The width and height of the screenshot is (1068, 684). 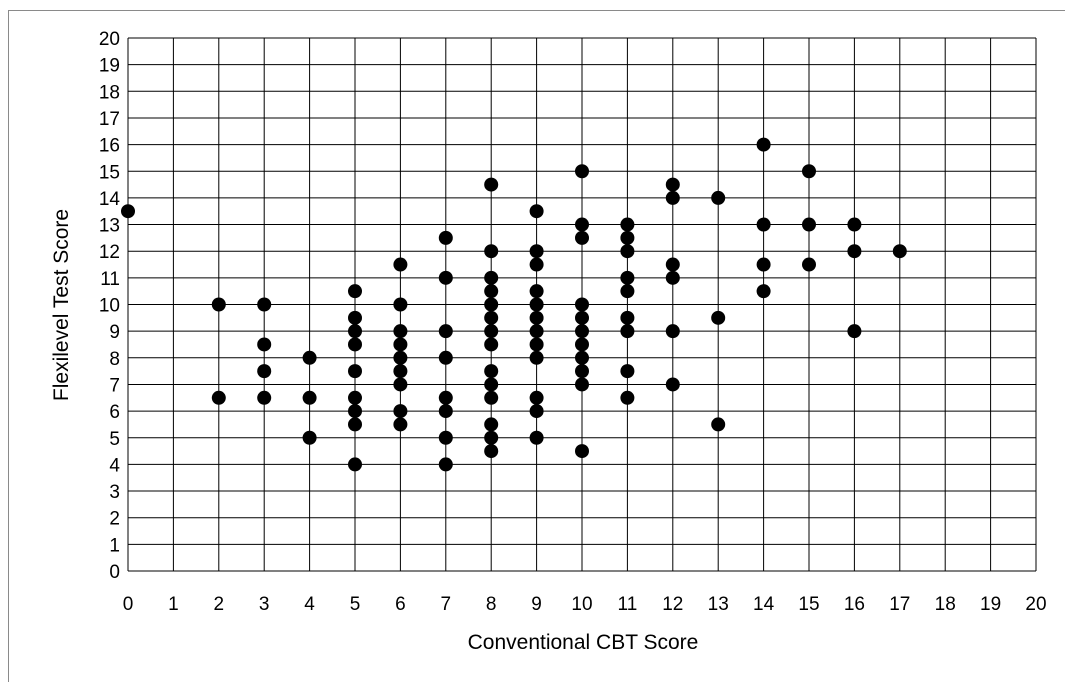 I want to click on y-tick-label: 3, so click(x=114, y=492).